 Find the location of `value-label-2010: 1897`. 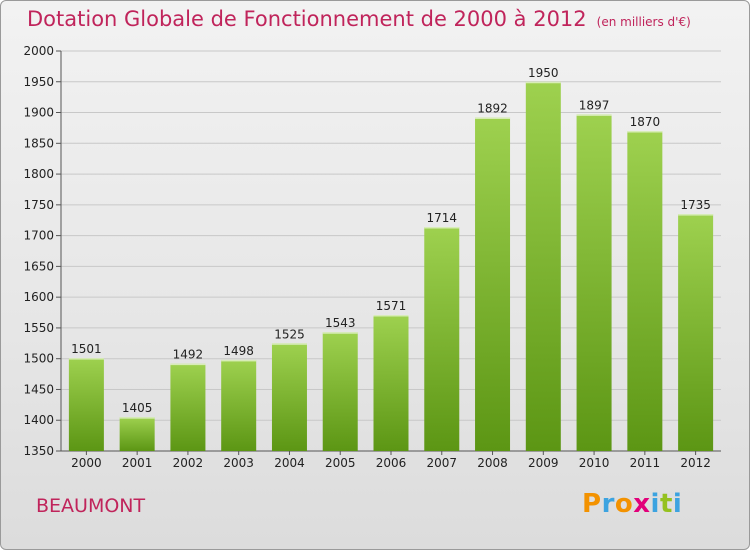

value-label-2010: 1897 is located at coordinates (594, 105).